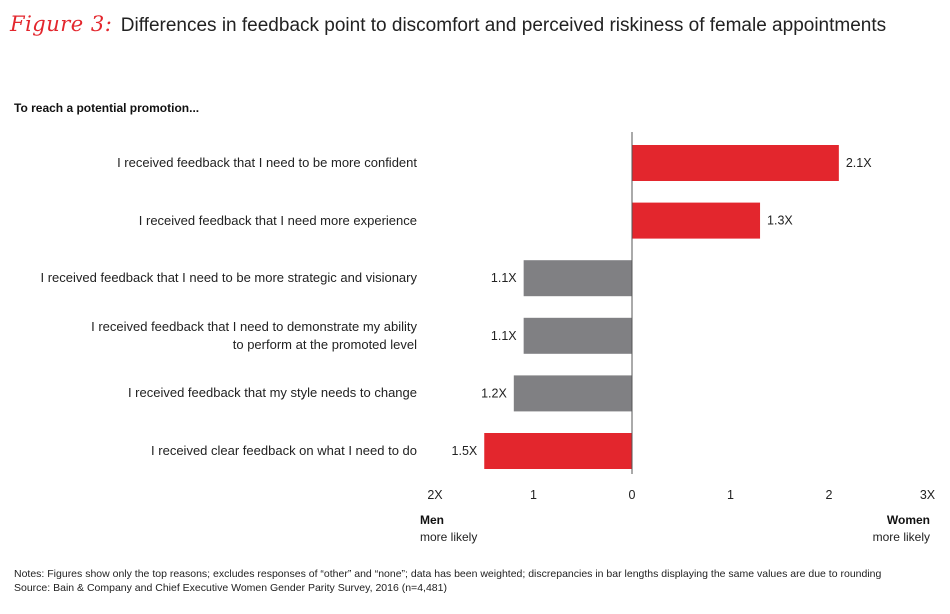  Describe the element at coordinates (632, 495) in the screenshot. I see `x-tick-label: 0` at that location.